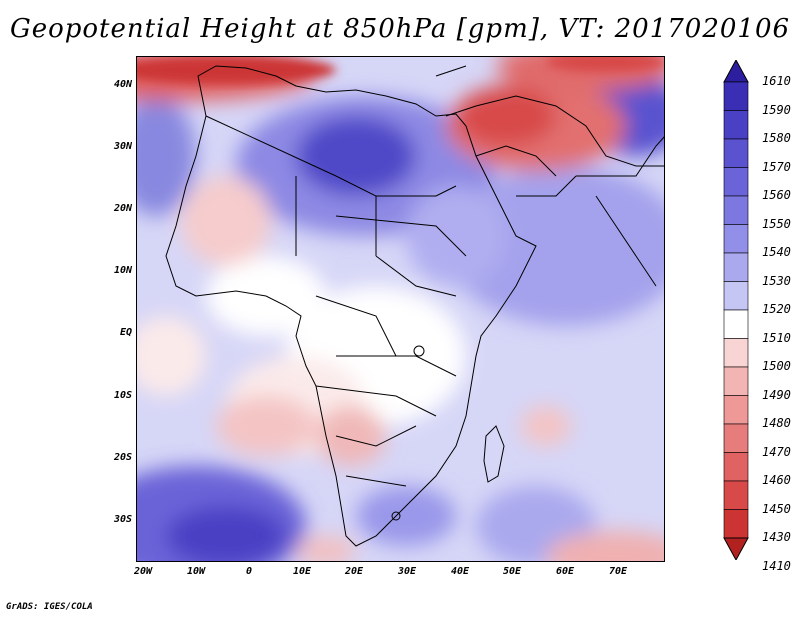 The image size is (800, 618). Describe the element at coordinates (776, 337) in the screenshot. I see `colorbar-label: 1510` at that location.